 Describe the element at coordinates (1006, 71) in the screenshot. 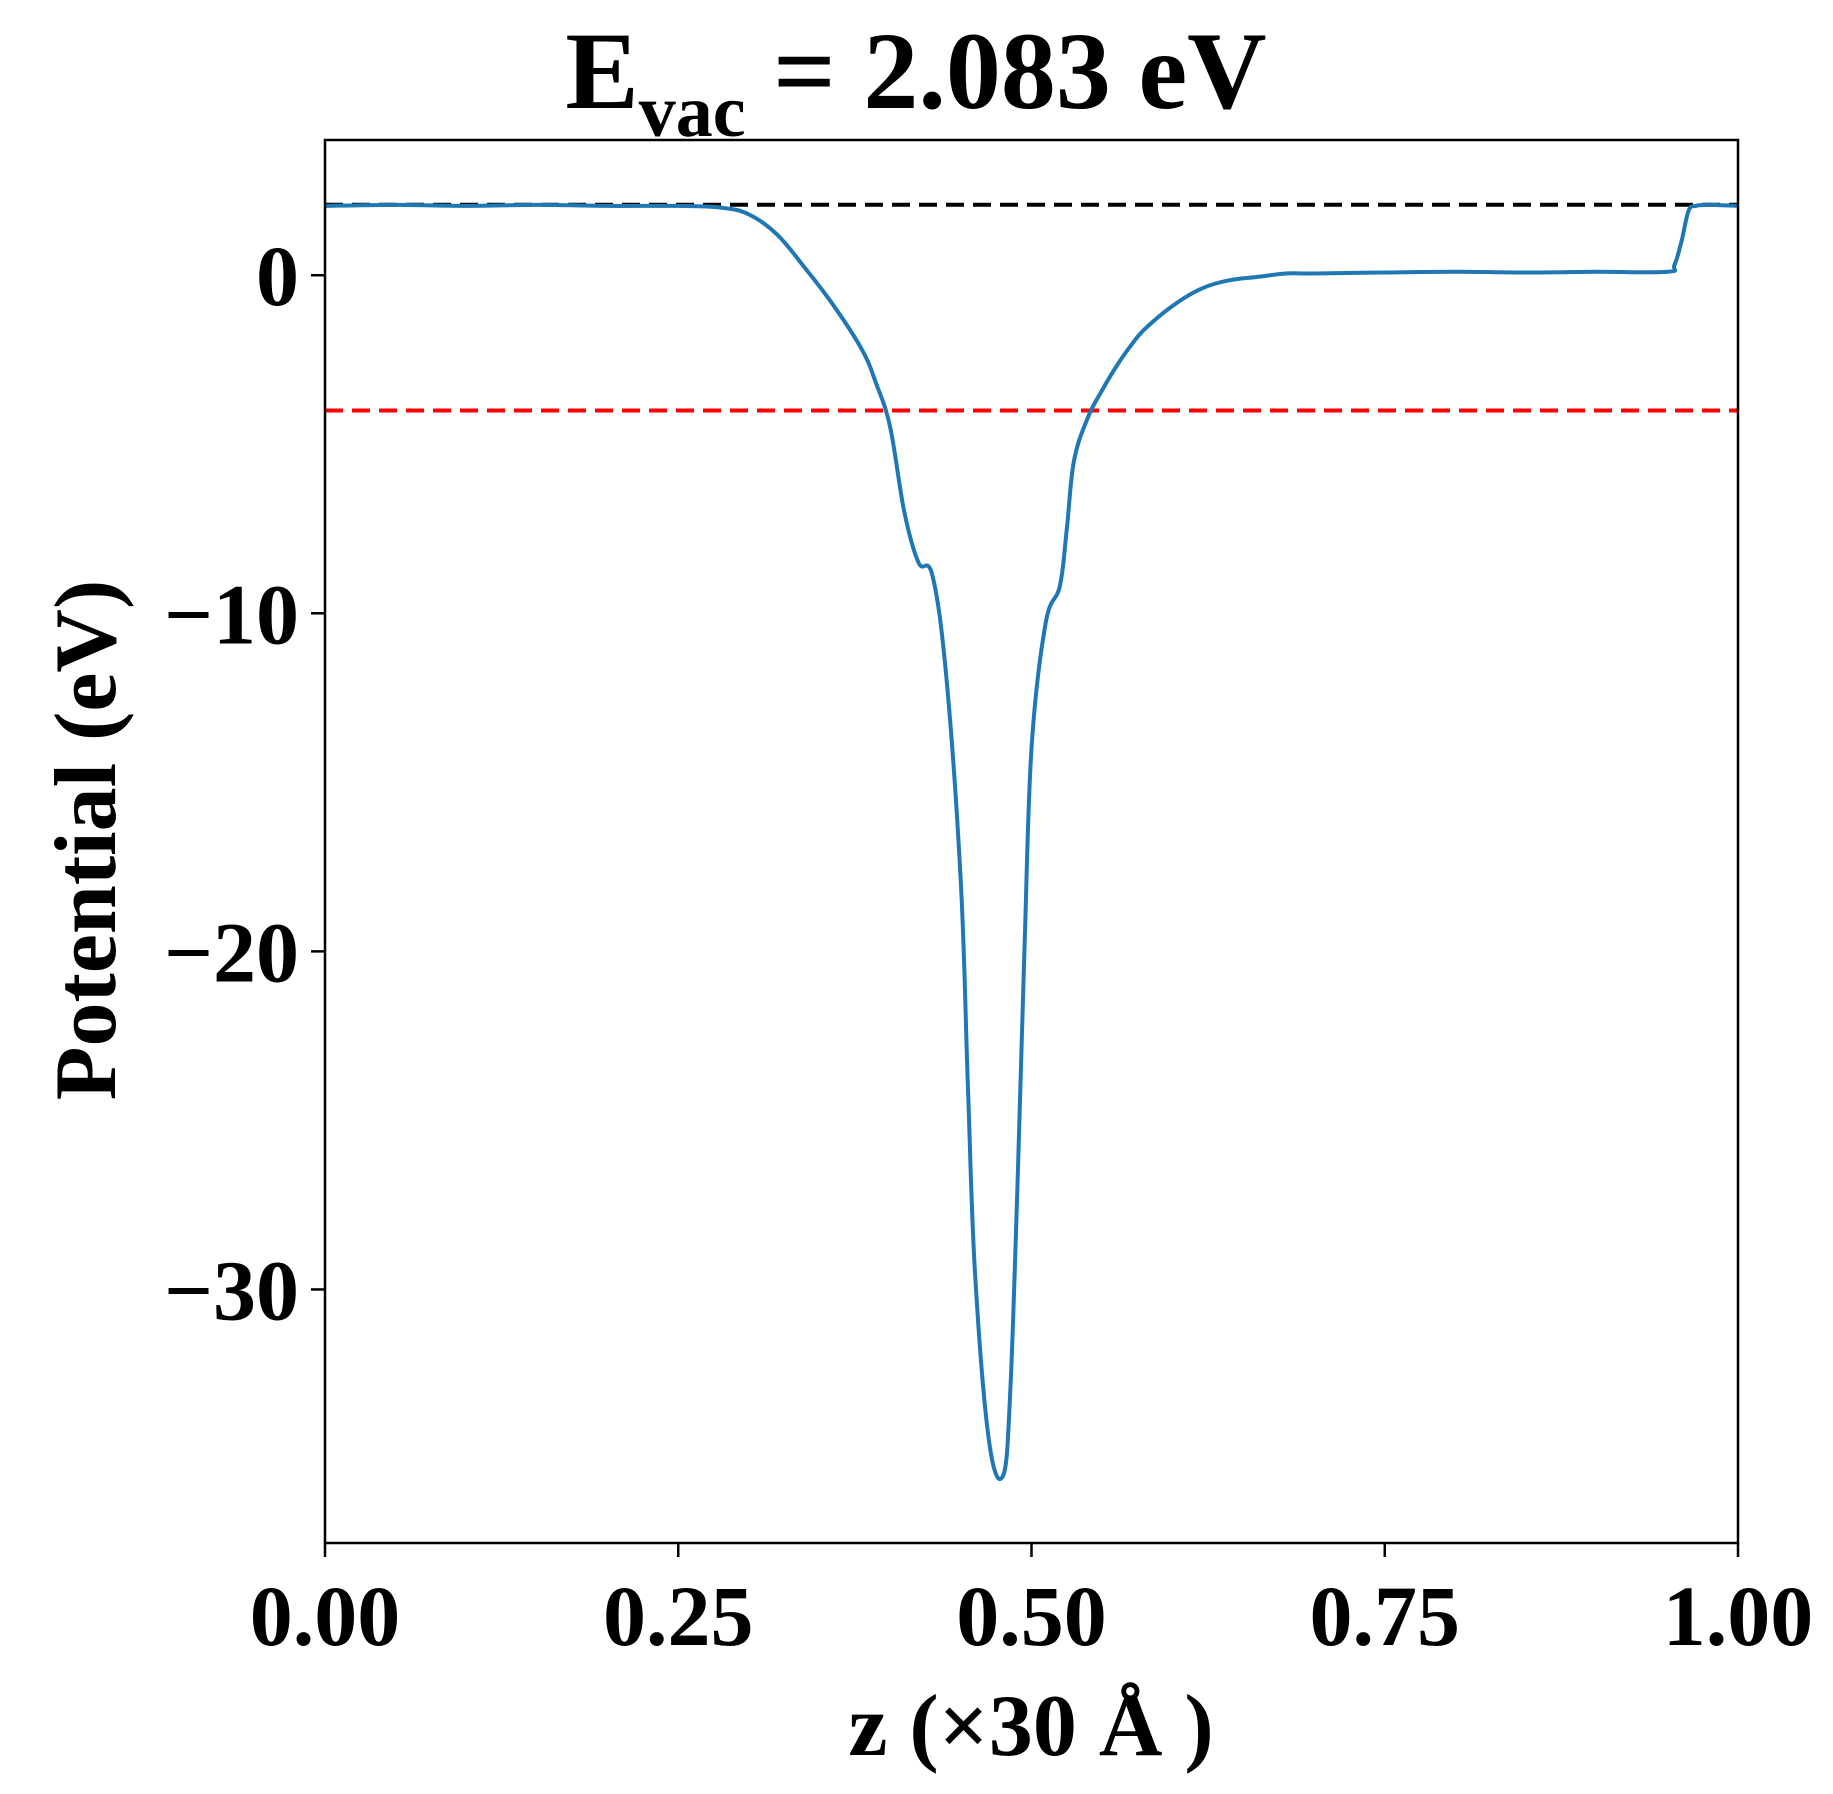

I see `title-rest: = 2.083 eV` at that location.